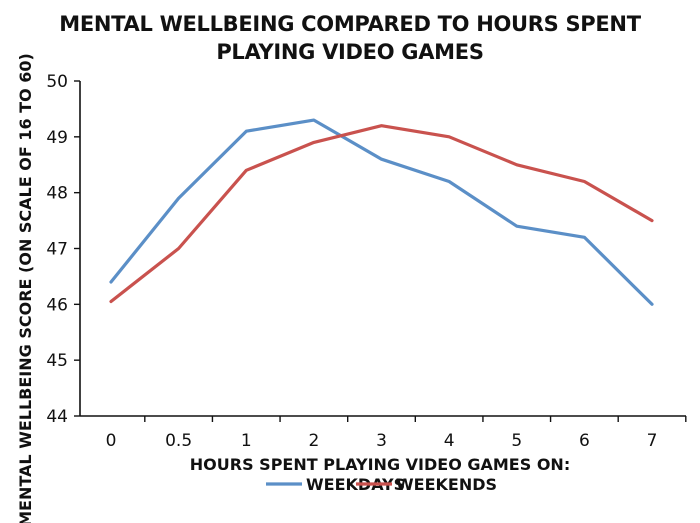 Image resolution: width=700 pixels, height=523 pixels. What do you see at coordinates (57, 138) in the screenshot?
I see `y-tick-label: 49` at bounding box center [57, 138].